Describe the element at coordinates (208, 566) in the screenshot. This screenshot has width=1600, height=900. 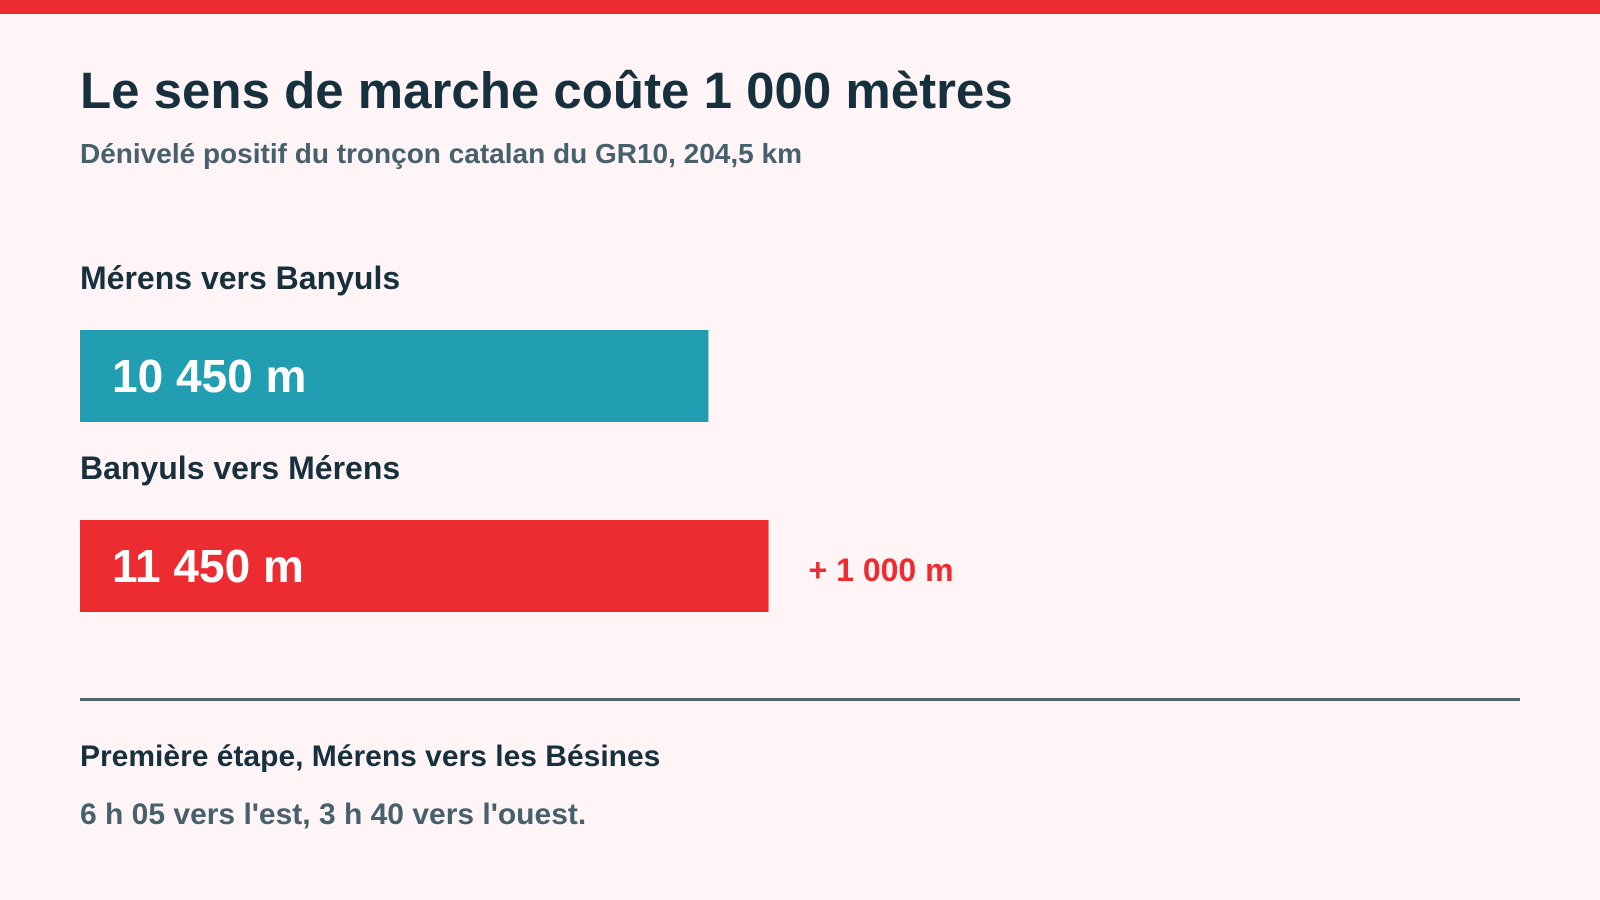
I see `value-label-banyuls-merens: 11 450 m` at that location.